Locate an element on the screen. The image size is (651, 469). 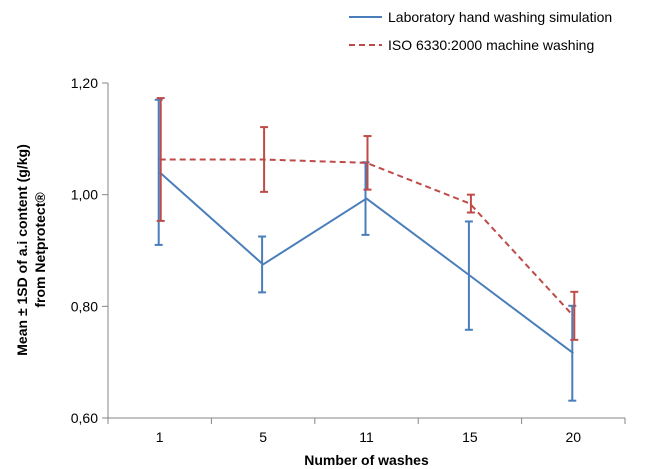
x-axis-title: Number of washes is located at coordinates (366, 460).